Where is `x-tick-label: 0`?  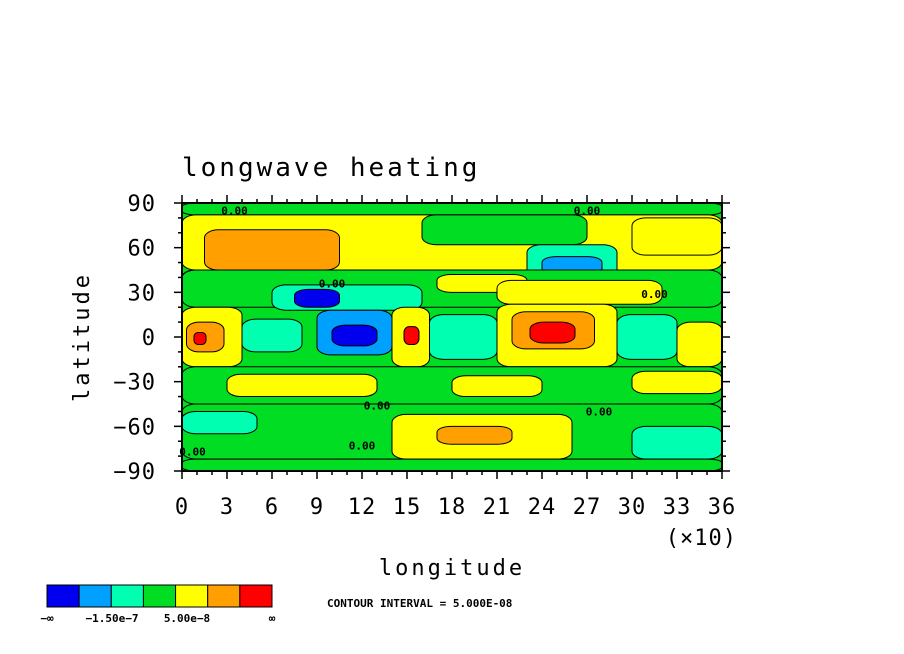
x-tick-label: 0 is located at coordinates (182, 507).